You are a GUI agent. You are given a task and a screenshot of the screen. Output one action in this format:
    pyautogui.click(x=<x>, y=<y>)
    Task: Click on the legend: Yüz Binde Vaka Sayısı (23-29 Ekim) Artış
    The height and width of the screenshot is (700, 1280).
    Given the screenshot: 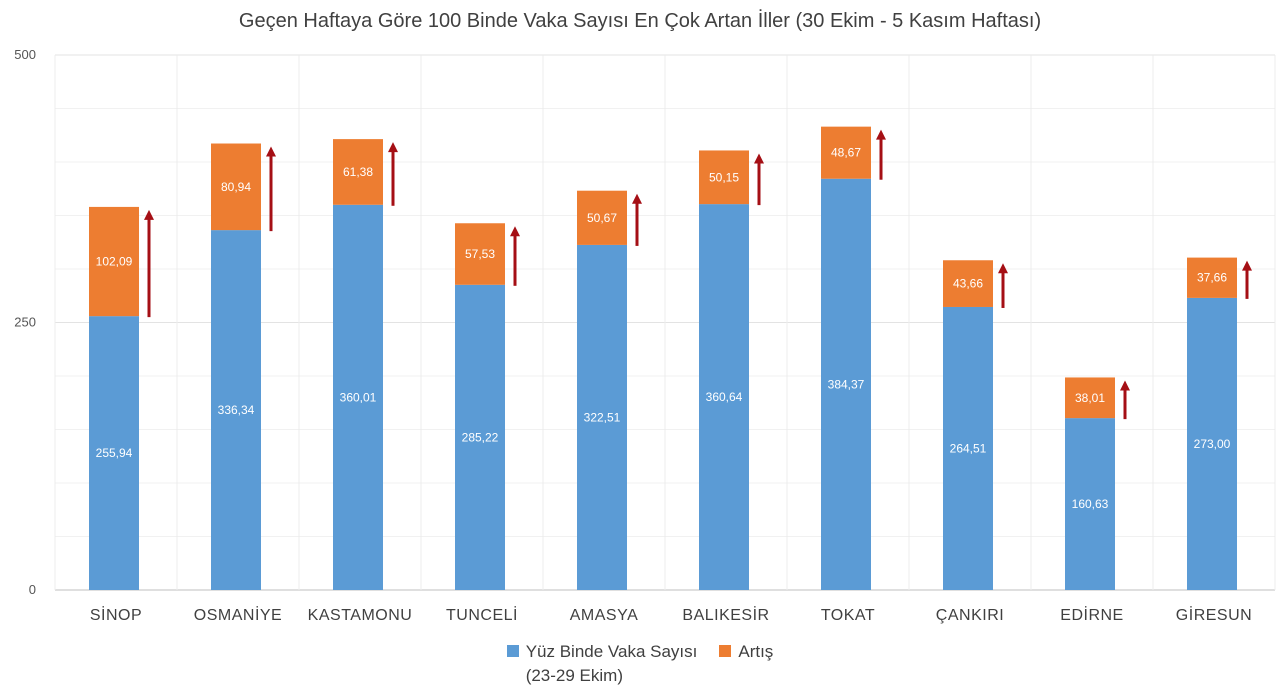 What is the action you would take?
    pyautogui.click(x=640, y=664)
    